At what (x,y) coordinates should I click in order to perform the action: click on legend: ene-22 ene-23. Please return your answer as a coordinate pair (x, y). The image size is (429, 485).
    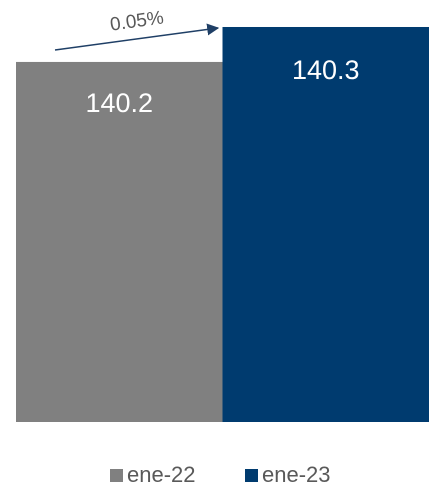
    Looking at the image, I should click on (220, 473).